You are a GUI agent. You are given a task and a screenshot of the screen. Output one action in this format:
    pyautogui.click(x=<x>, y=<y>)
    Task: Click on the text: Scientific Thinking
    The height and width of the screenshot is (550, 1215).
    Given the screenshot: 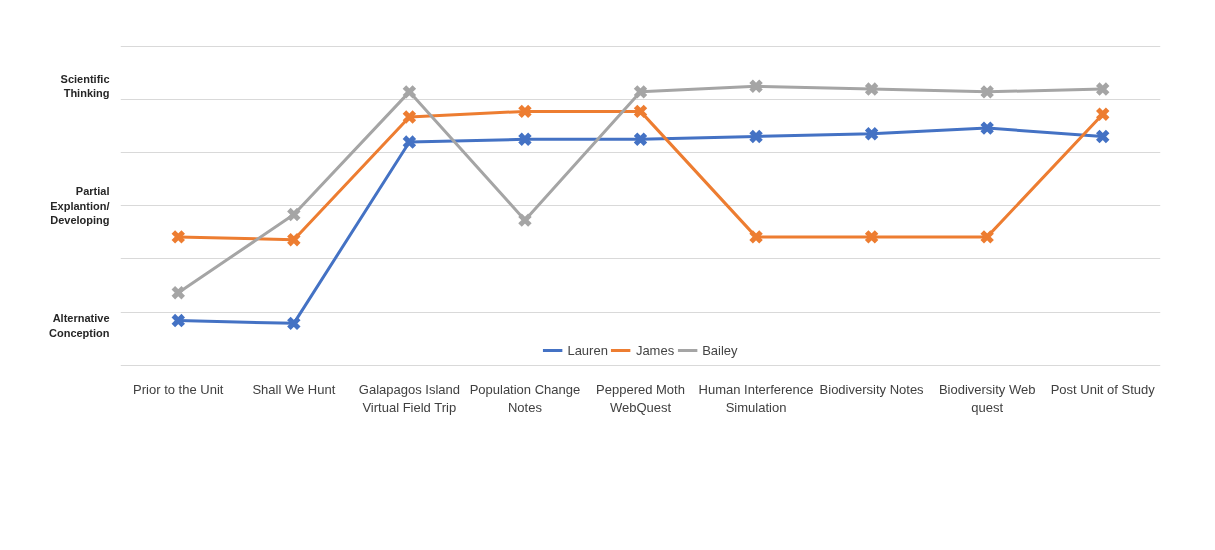 What is the action you would take?
    pyautogui.click(x=85, y=86)
    